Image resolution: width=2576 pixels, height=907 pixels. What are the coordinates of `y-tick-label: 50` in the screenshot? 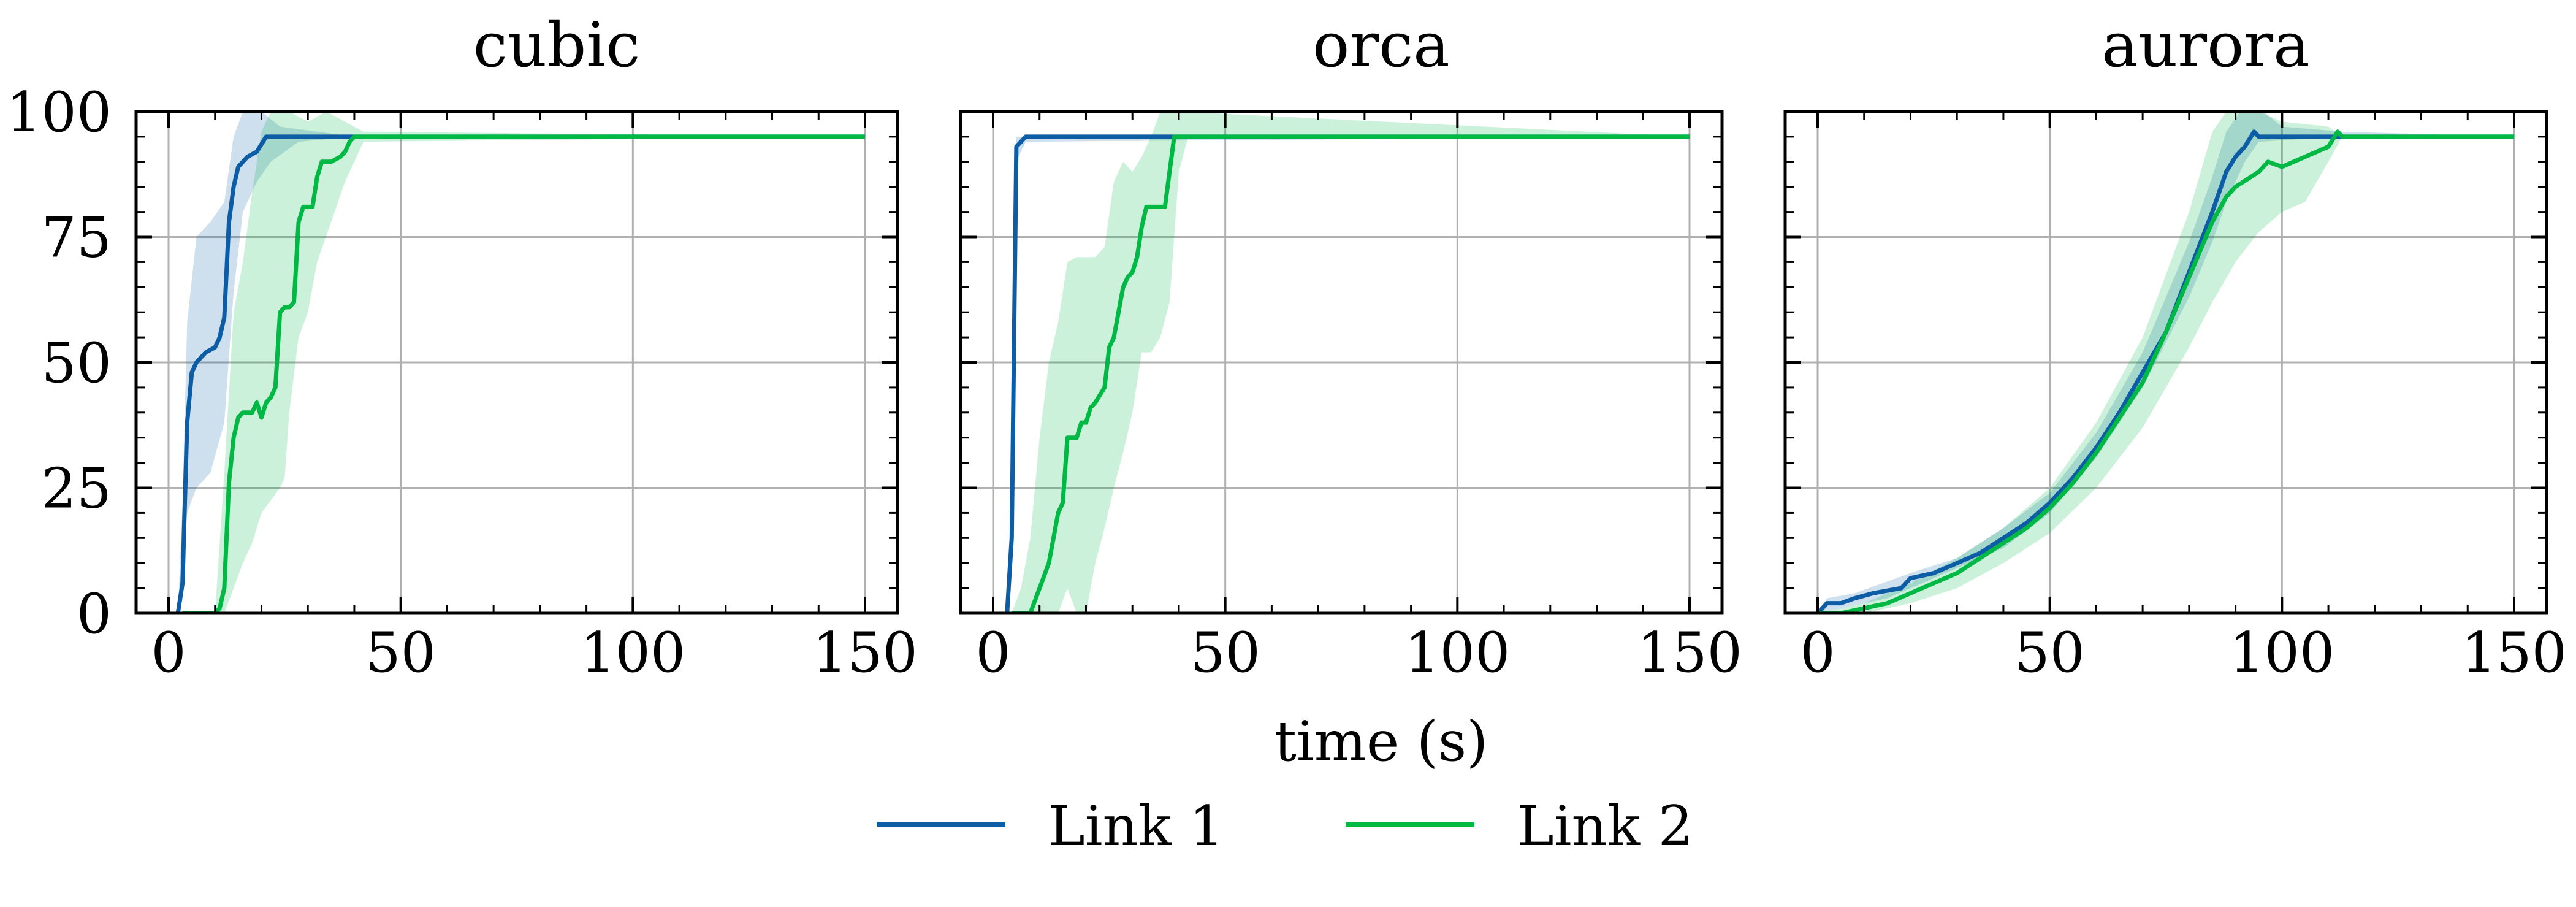 It's located at (76, 363).